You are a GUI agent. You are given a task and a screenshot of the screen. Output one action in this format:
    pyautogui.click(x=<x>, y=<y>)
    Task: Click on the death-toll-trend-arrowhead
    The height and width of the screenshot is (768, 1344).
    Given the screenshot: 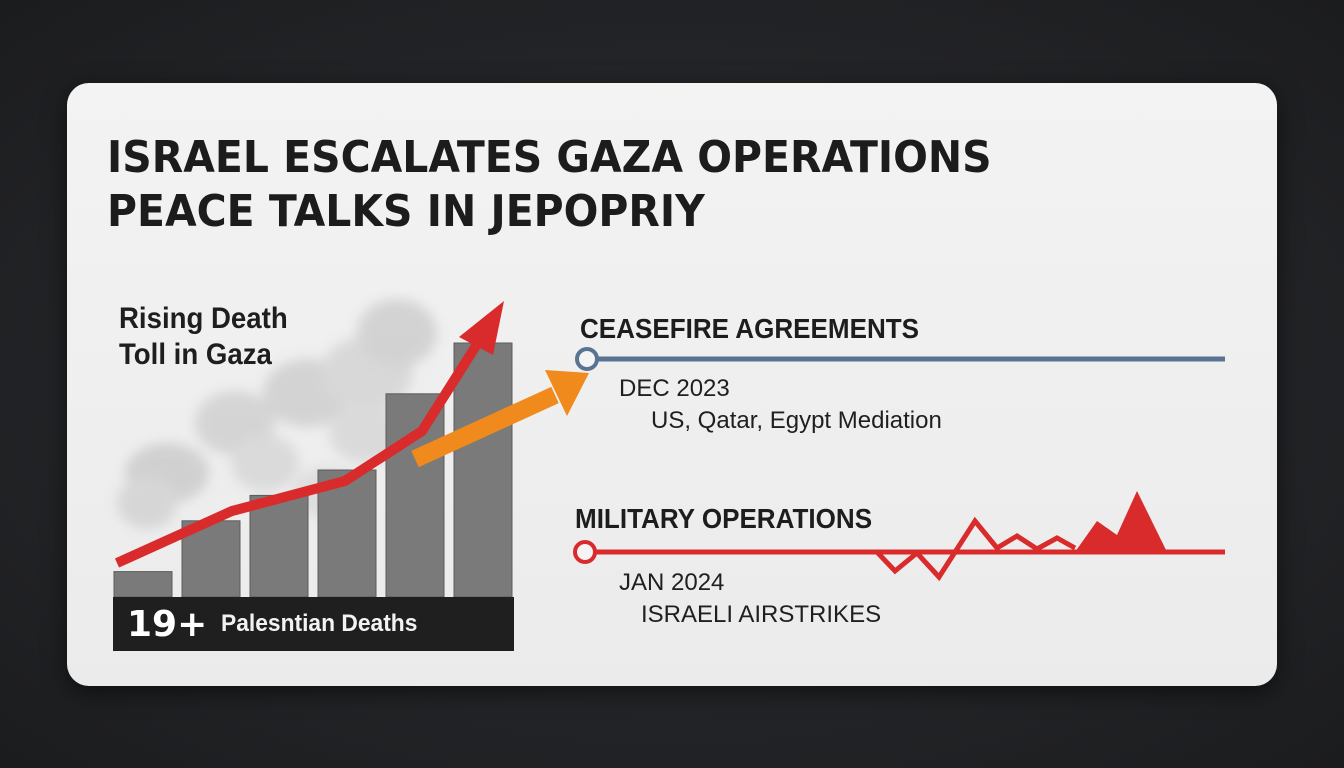 What is the action you would take?
    pyautogui.click(x=481, y=328)
    